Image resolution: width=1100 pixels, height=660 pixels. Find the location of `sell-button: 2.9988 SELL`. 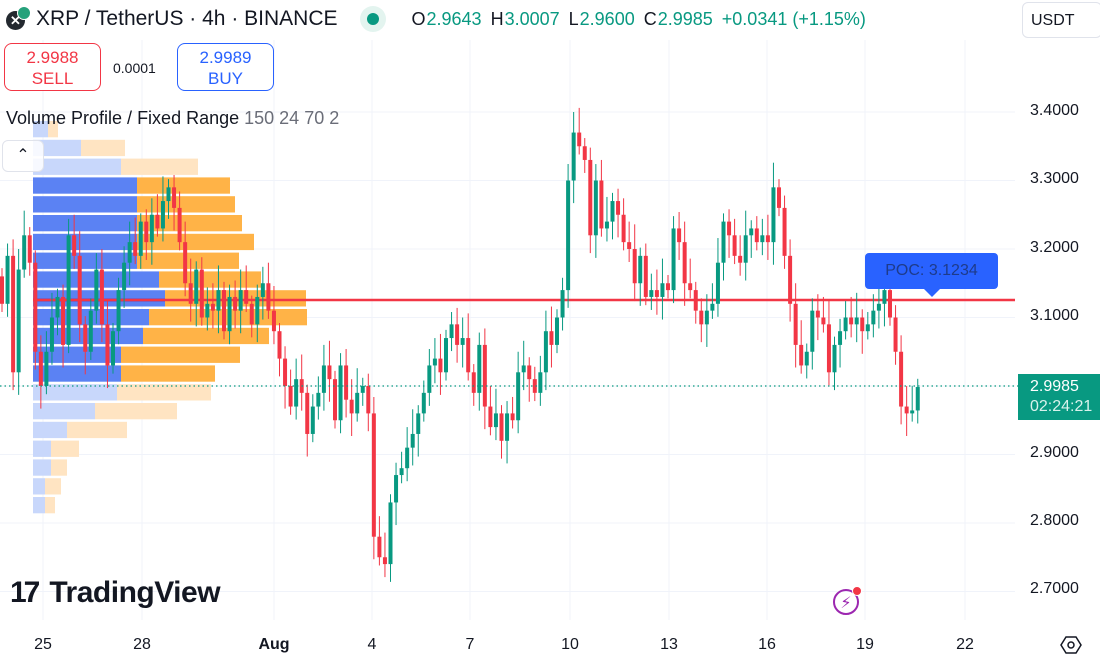

sell-button: 2.9988 SELL is located at coordinates (52, 67).